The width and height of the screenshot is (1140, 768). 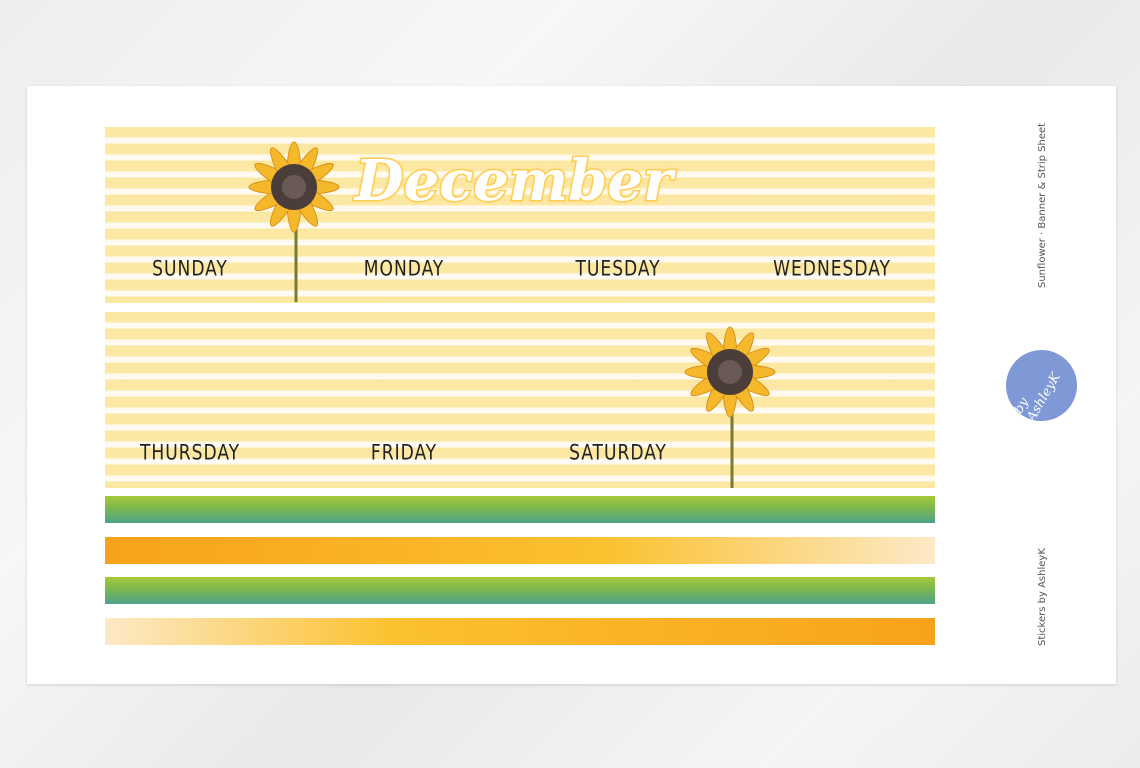 What do you see at coordinates (513, 181) in the screenshot?
I see `month-title: December` at bounding box center [513, 181].